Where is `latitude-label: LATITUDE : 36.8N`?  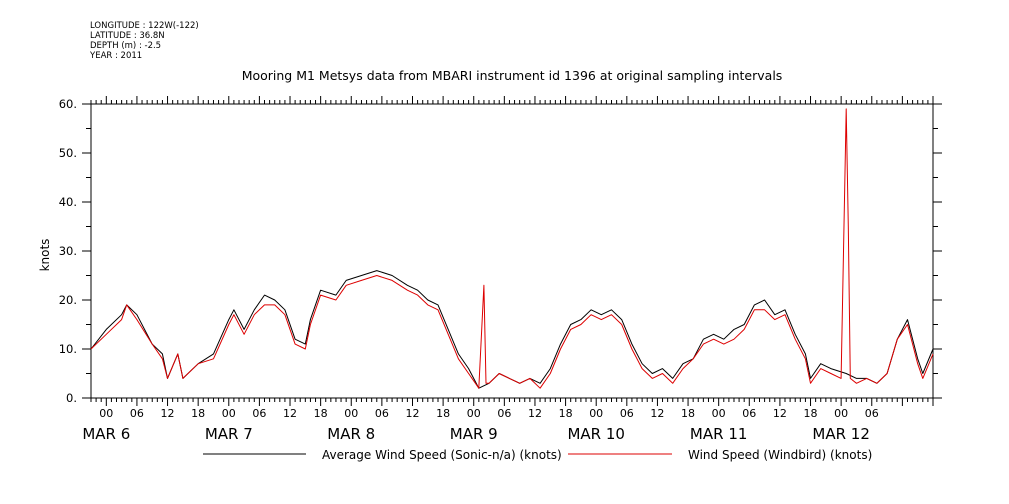
latitude-label: LATITUDE : 36.8N is located at coordinates (127, 36).